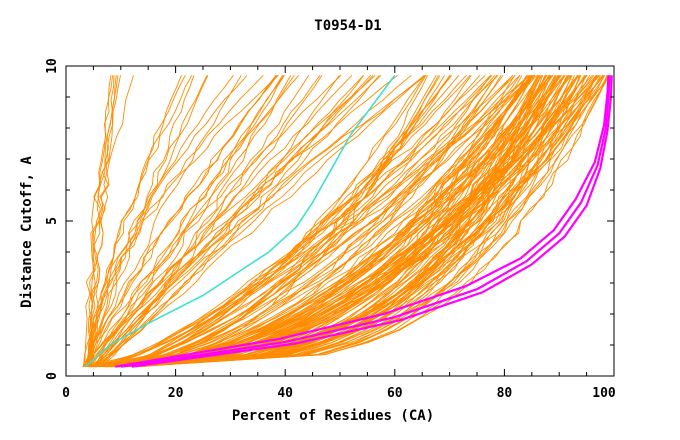 Image resolution: width=680 pixels, height=440 pixels. Describe the element at coordinates (66, 393) in the screenshot. I see `x-tick-label-0: 0` at that location.